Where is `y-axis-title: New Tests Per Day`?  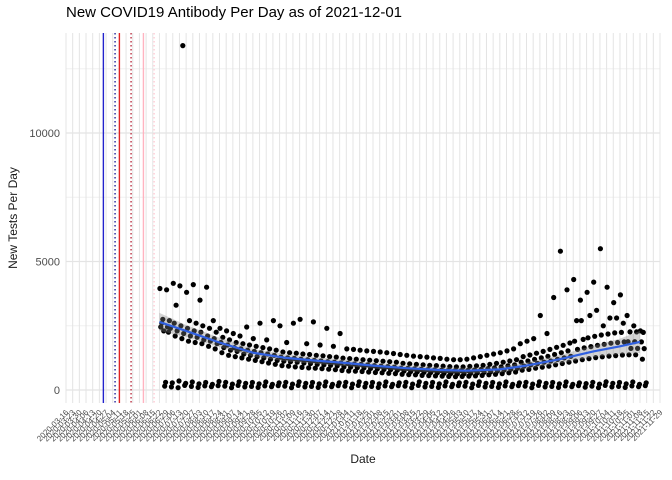
y-axis-title: New Tests Per Day is located at coordinates (13, 218).